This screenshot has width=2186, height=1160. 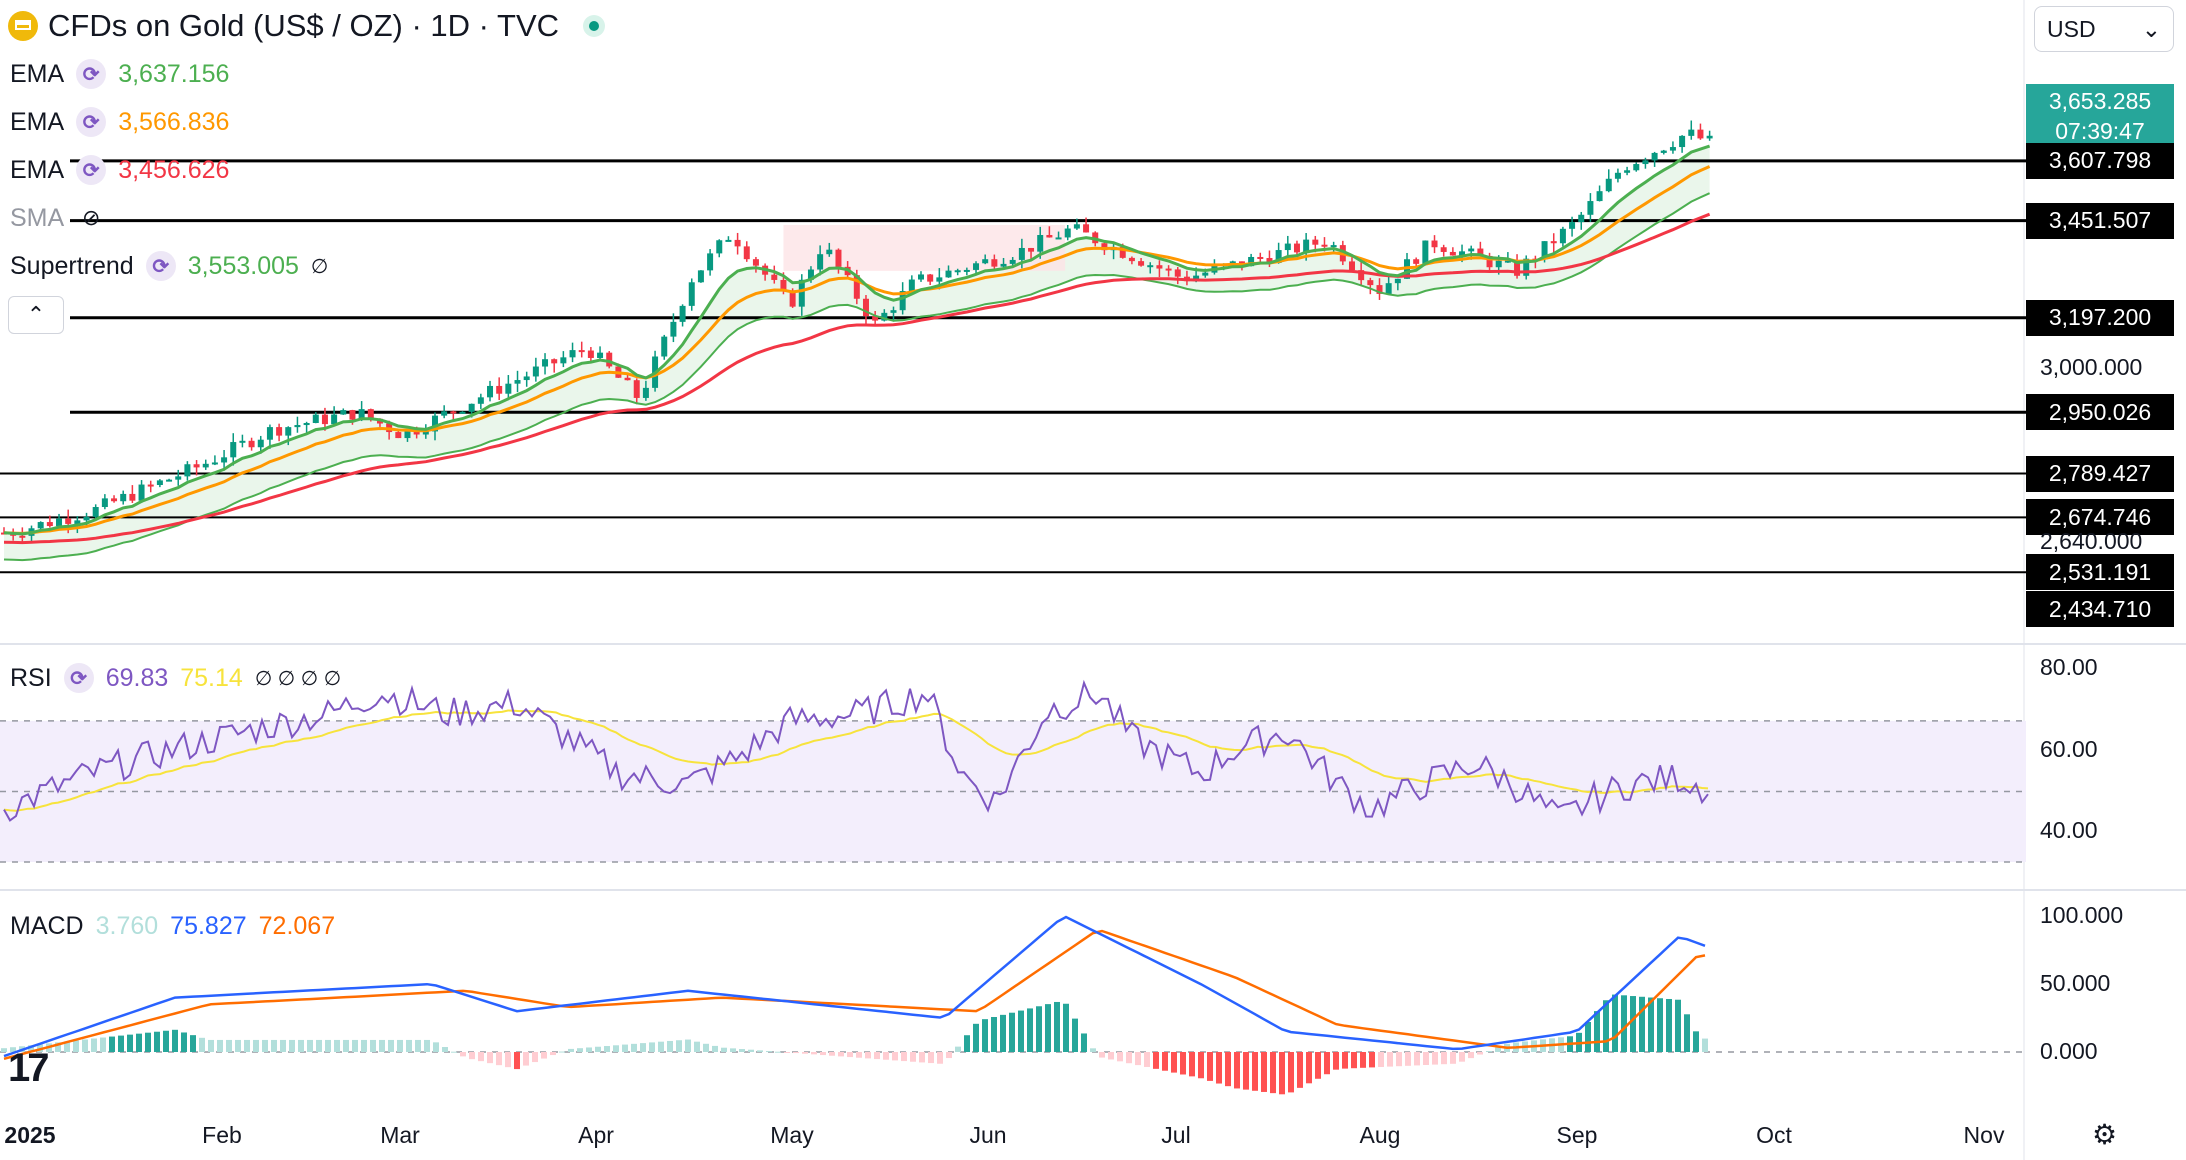 I want to click on legend-rsi-value: 69.83, so click(x=137, y=677).